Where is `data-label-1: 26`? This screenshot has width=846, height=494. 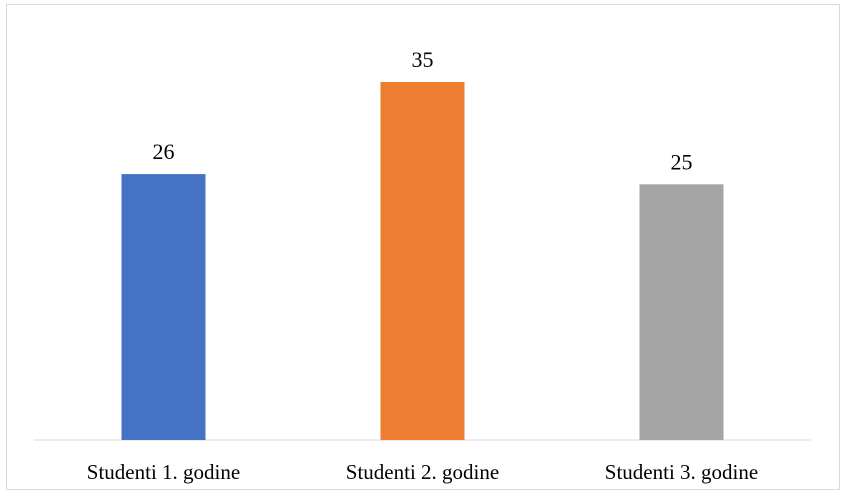
data-label-1: 26 is located at coordinates (164, 151).